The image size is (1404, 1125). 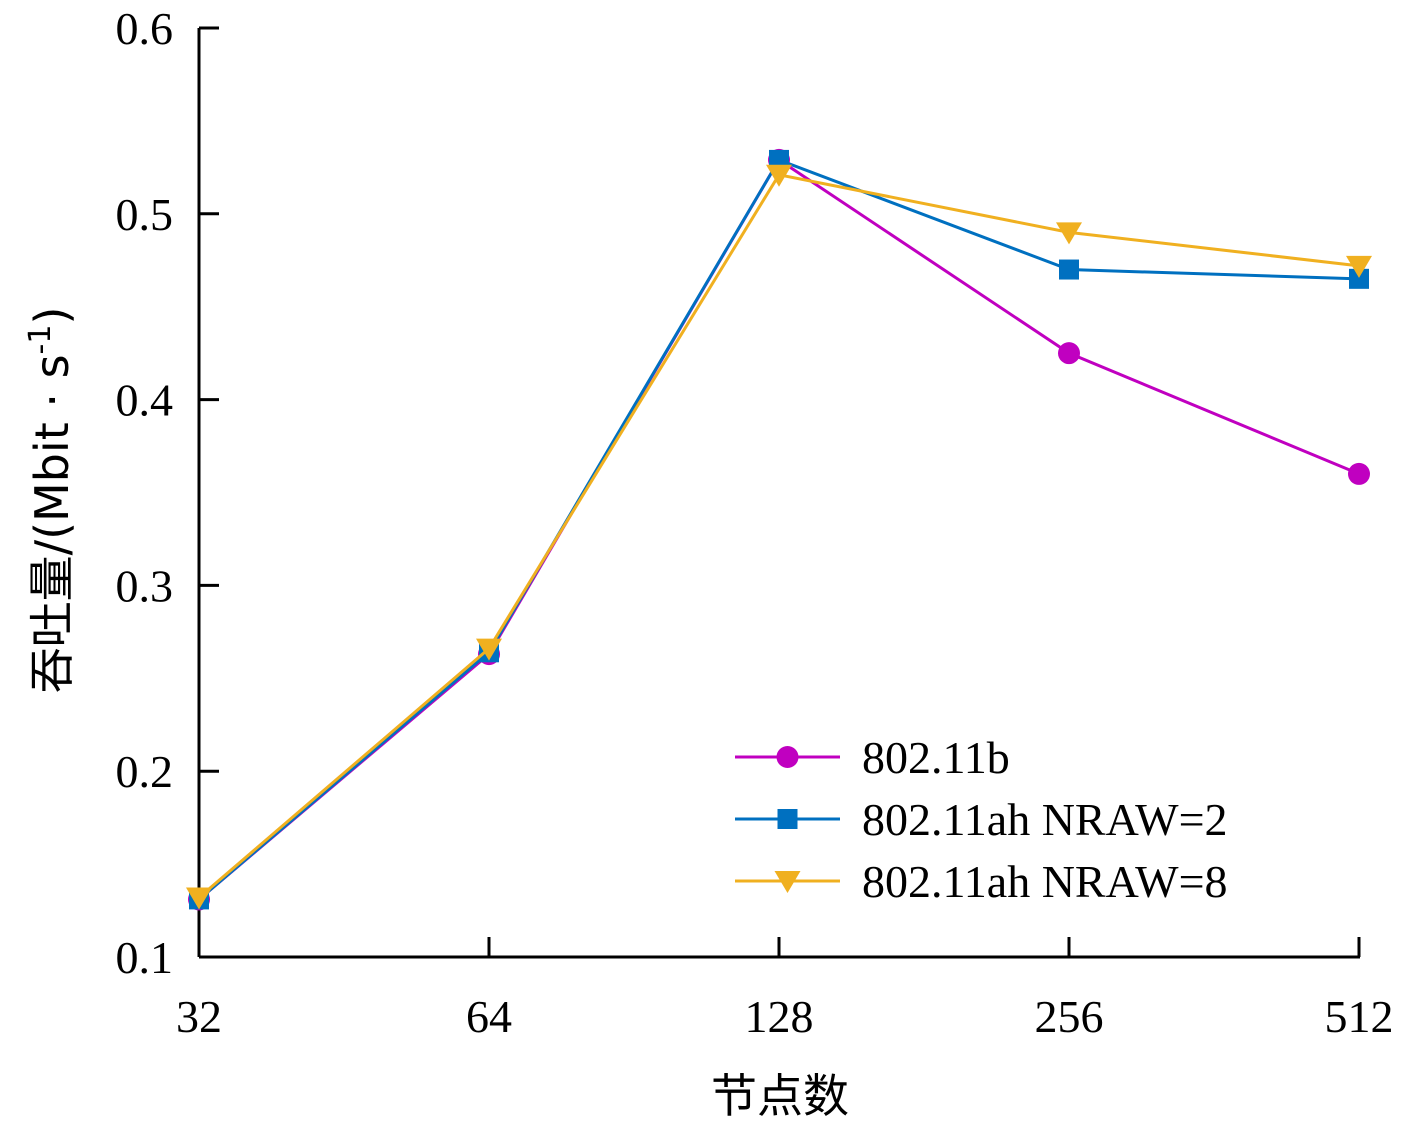 What do you see at coordinates (780, 1096) in the screenshot?
I see `x-axis-title: 节点数` at bounding box center [780, 1096].